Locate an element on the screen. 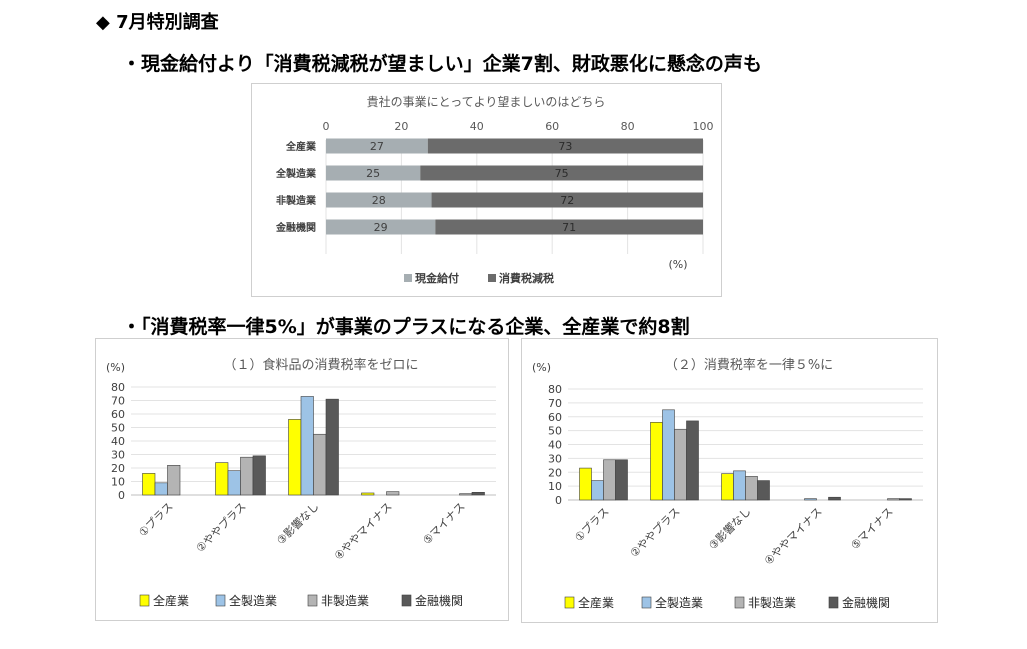 This screenshot has height=649, width=1027. x-tick-label: 80 is located at coordinates (628, 126).